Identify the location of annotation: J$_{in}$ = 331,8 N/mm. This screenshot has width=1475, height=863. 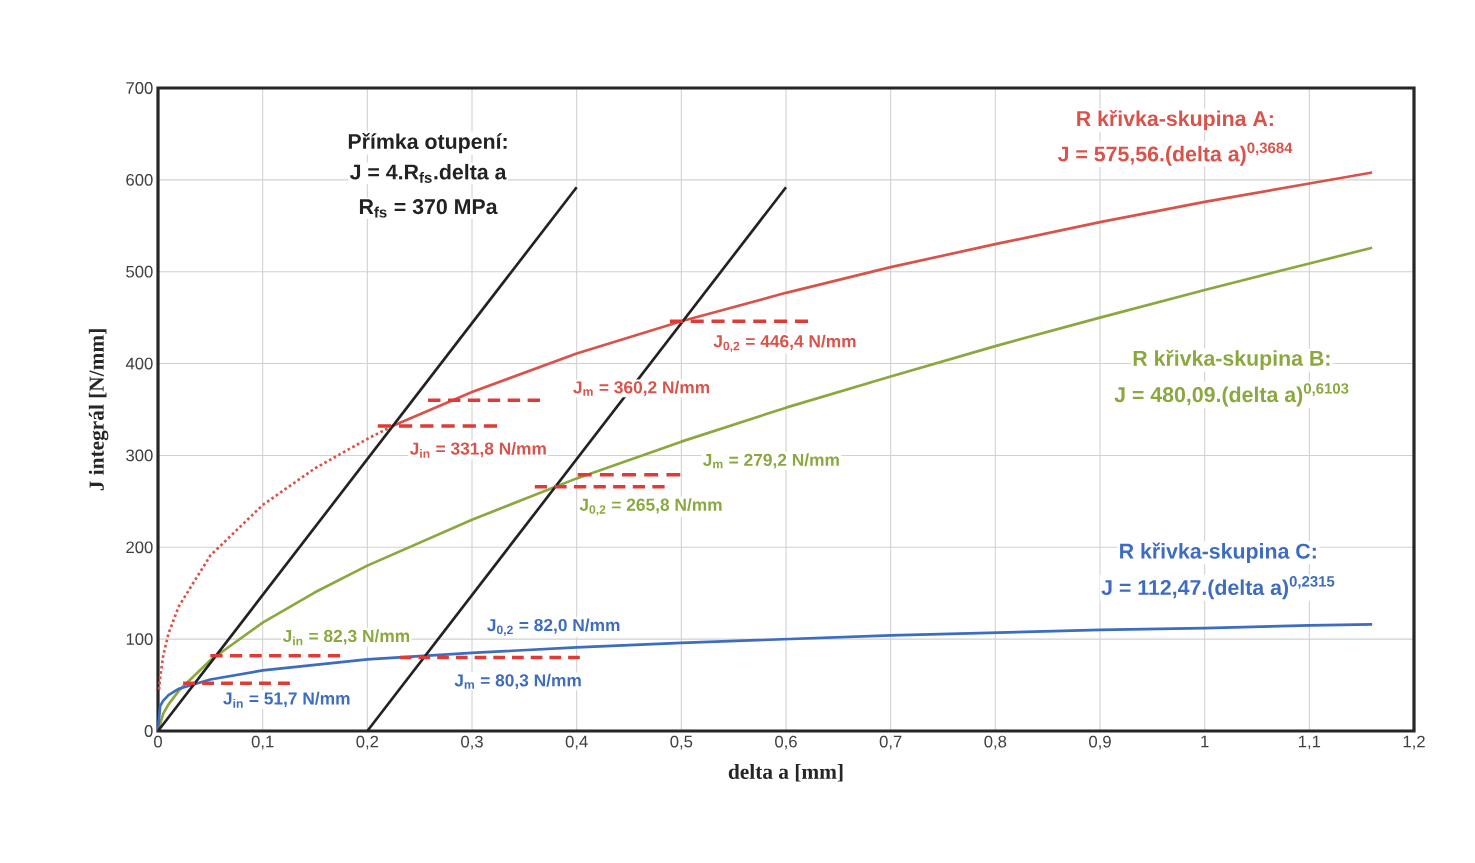
(477, 449).